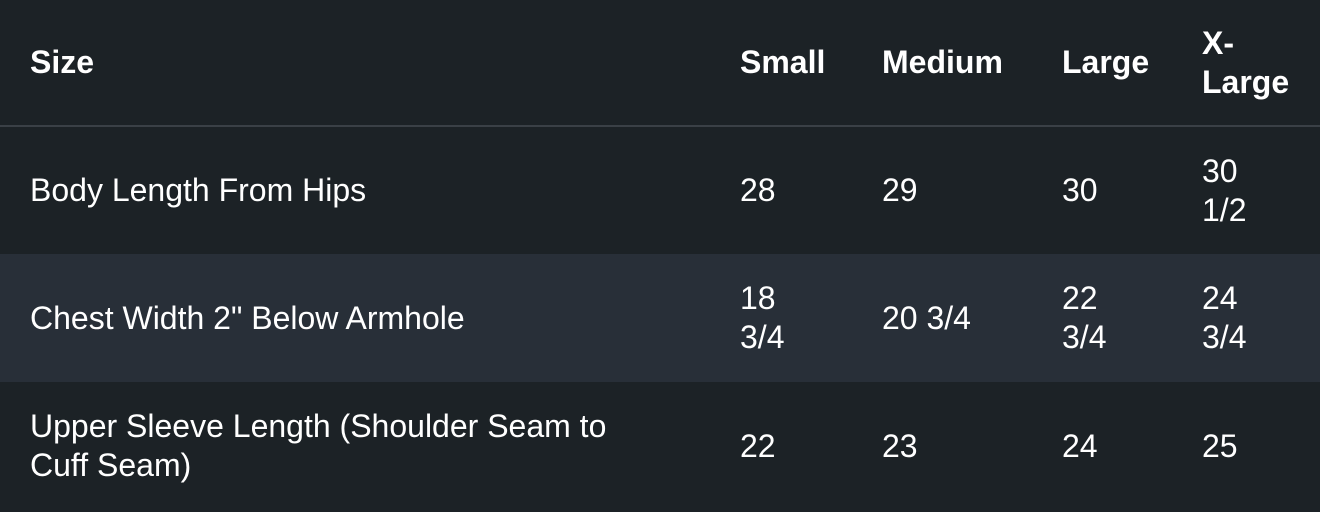  Describe the element at coordinates (1080, 190) in the screenshot. I see `cell-value: 30` at that location.